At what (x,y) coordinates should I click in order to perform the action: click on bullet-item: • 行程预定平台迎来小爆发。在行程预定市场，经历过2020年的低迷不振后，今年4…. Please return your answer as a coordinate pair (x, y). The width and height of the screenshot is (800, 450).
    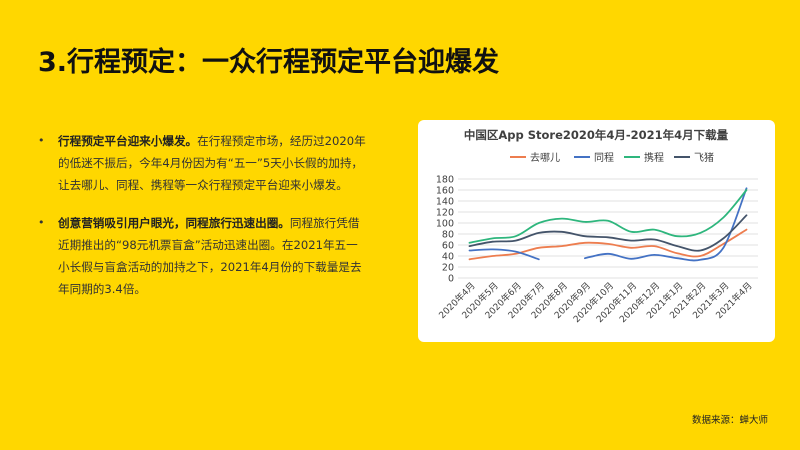
    Looking at the image, I should click on (203, 163).